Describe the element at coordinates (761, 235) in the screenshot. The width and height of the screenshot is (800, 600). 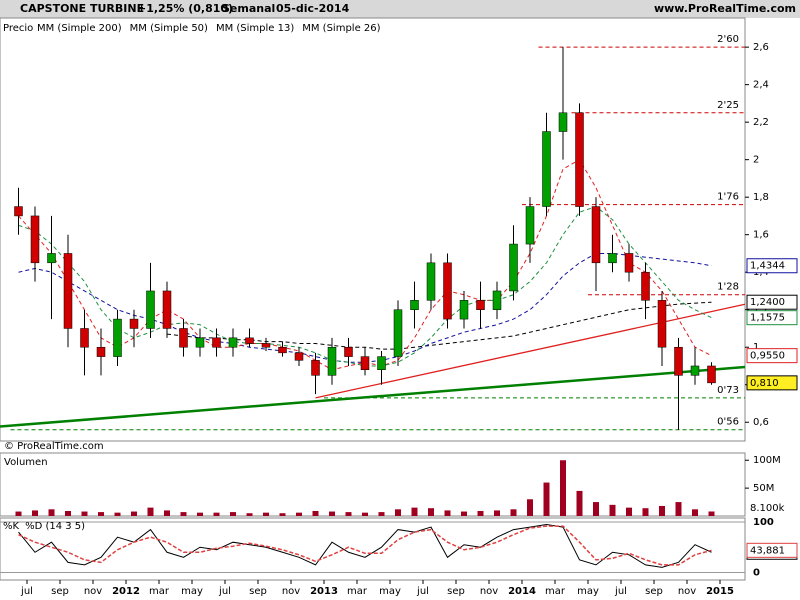
I see `y-tick-label: 1,6` at that location.